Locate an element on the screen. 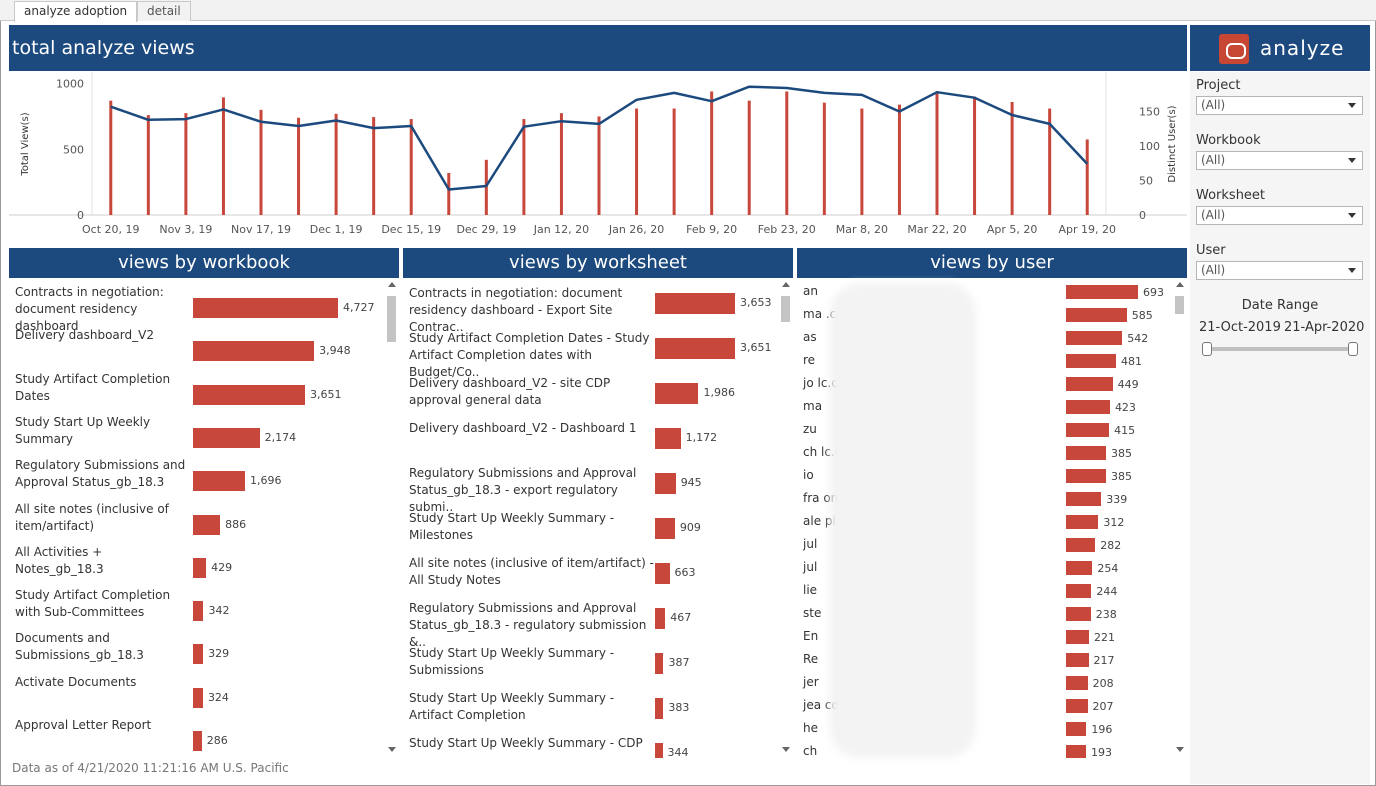 The width and height of the screenshot is (1376, 786). workbook-row: Delivery dashboard_V2 3,948 is located at coordinates (196, 349).